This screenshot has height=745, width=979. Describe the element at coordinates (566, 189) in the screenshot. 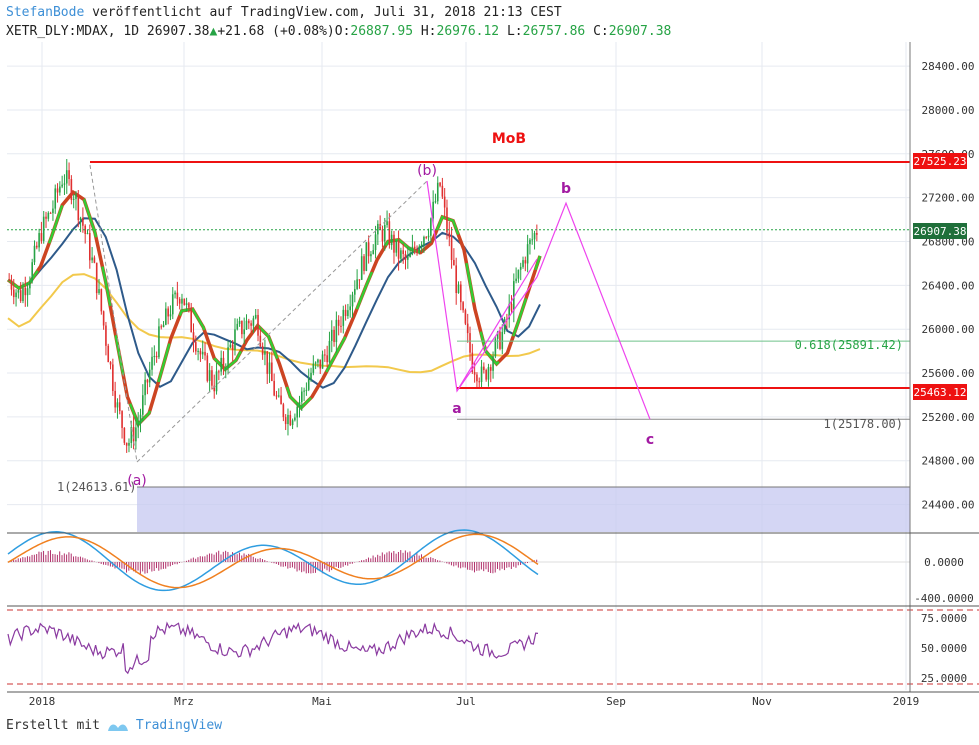

I see `wave-label-b: b` at that location.